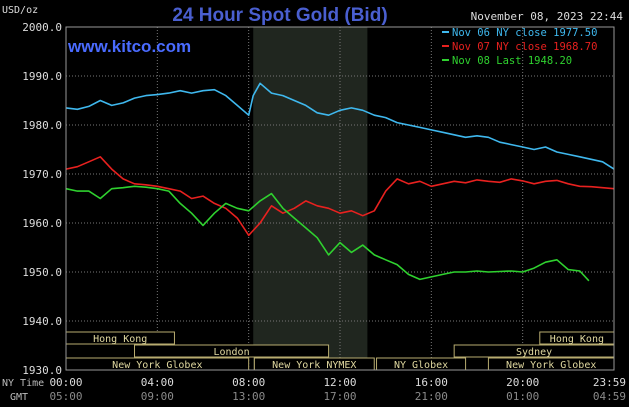  What do you see at coordinates (130, 46) in the screenshot?
I see `website-label: www.kitco.com` at bounding box center [130, 46].